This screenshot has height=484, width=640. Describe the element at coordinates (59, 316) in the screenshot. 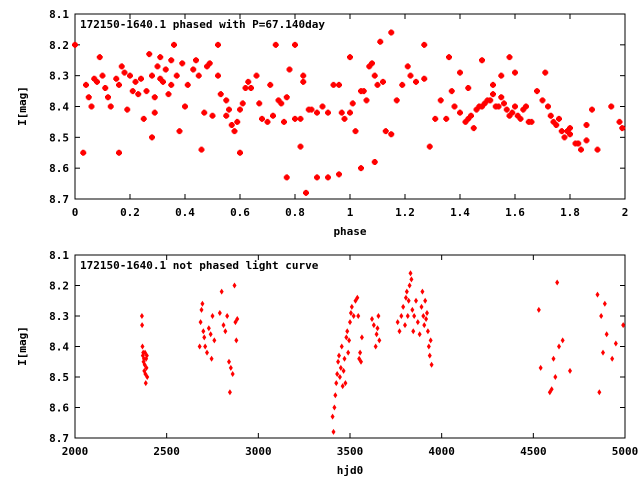

I see `unphased-ytick-label: 8.3` at that location.